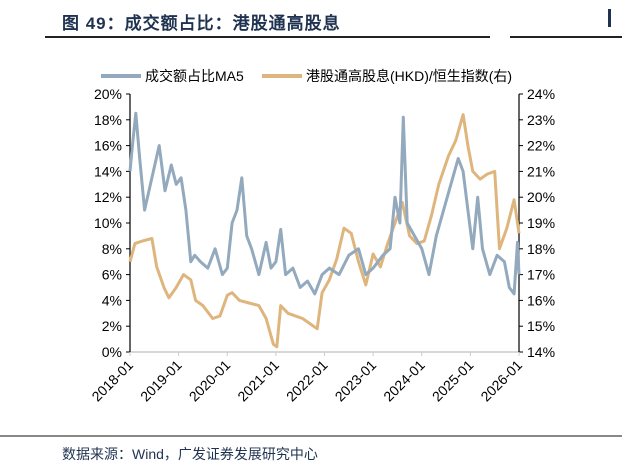 The image size is (622, 473). Describe the element at coordinates (190, 454) in the screenshot. I see `source-note: 数据来源：Wind，广发证券发展研究中心` at that location.